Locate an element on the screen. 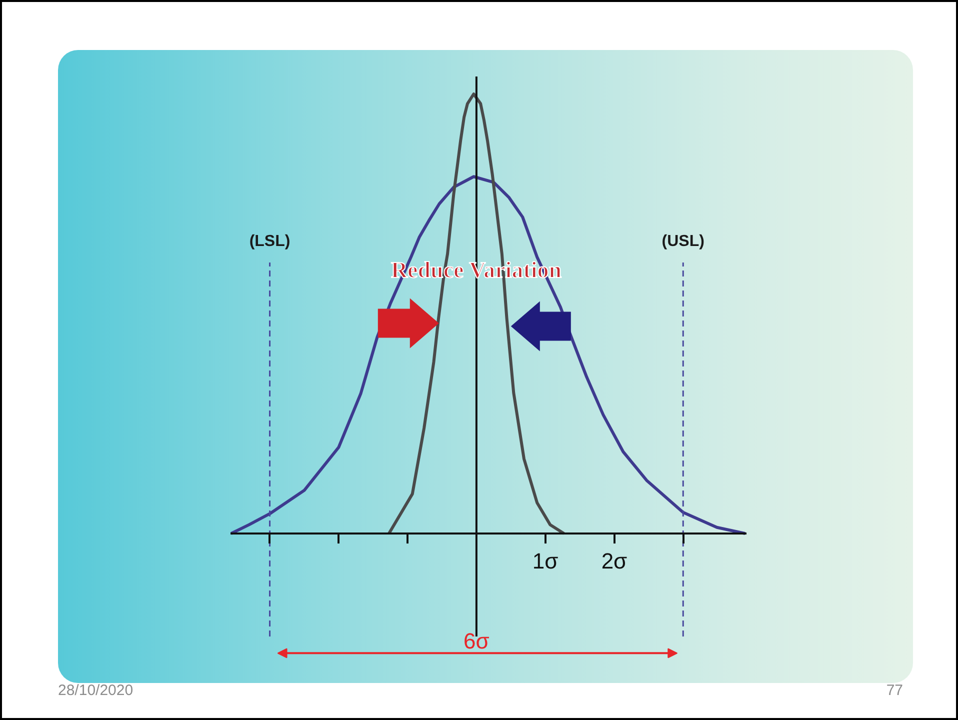 Image resolution: width=958 pixels, height=720 pixels. ref-line-label: (USL) is located at coordinates (683, 241).